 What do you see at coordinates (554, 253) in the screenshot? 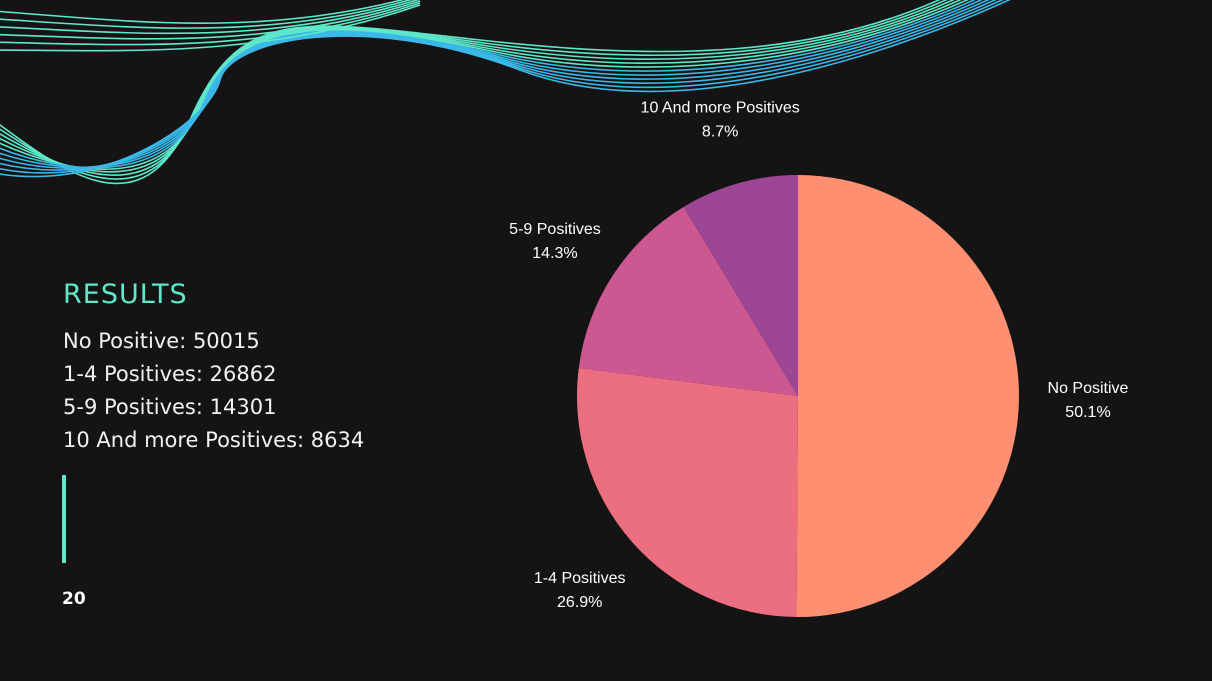
I see `pie-slice-percent-2: 14.3%` at bounding box center [554, 253].